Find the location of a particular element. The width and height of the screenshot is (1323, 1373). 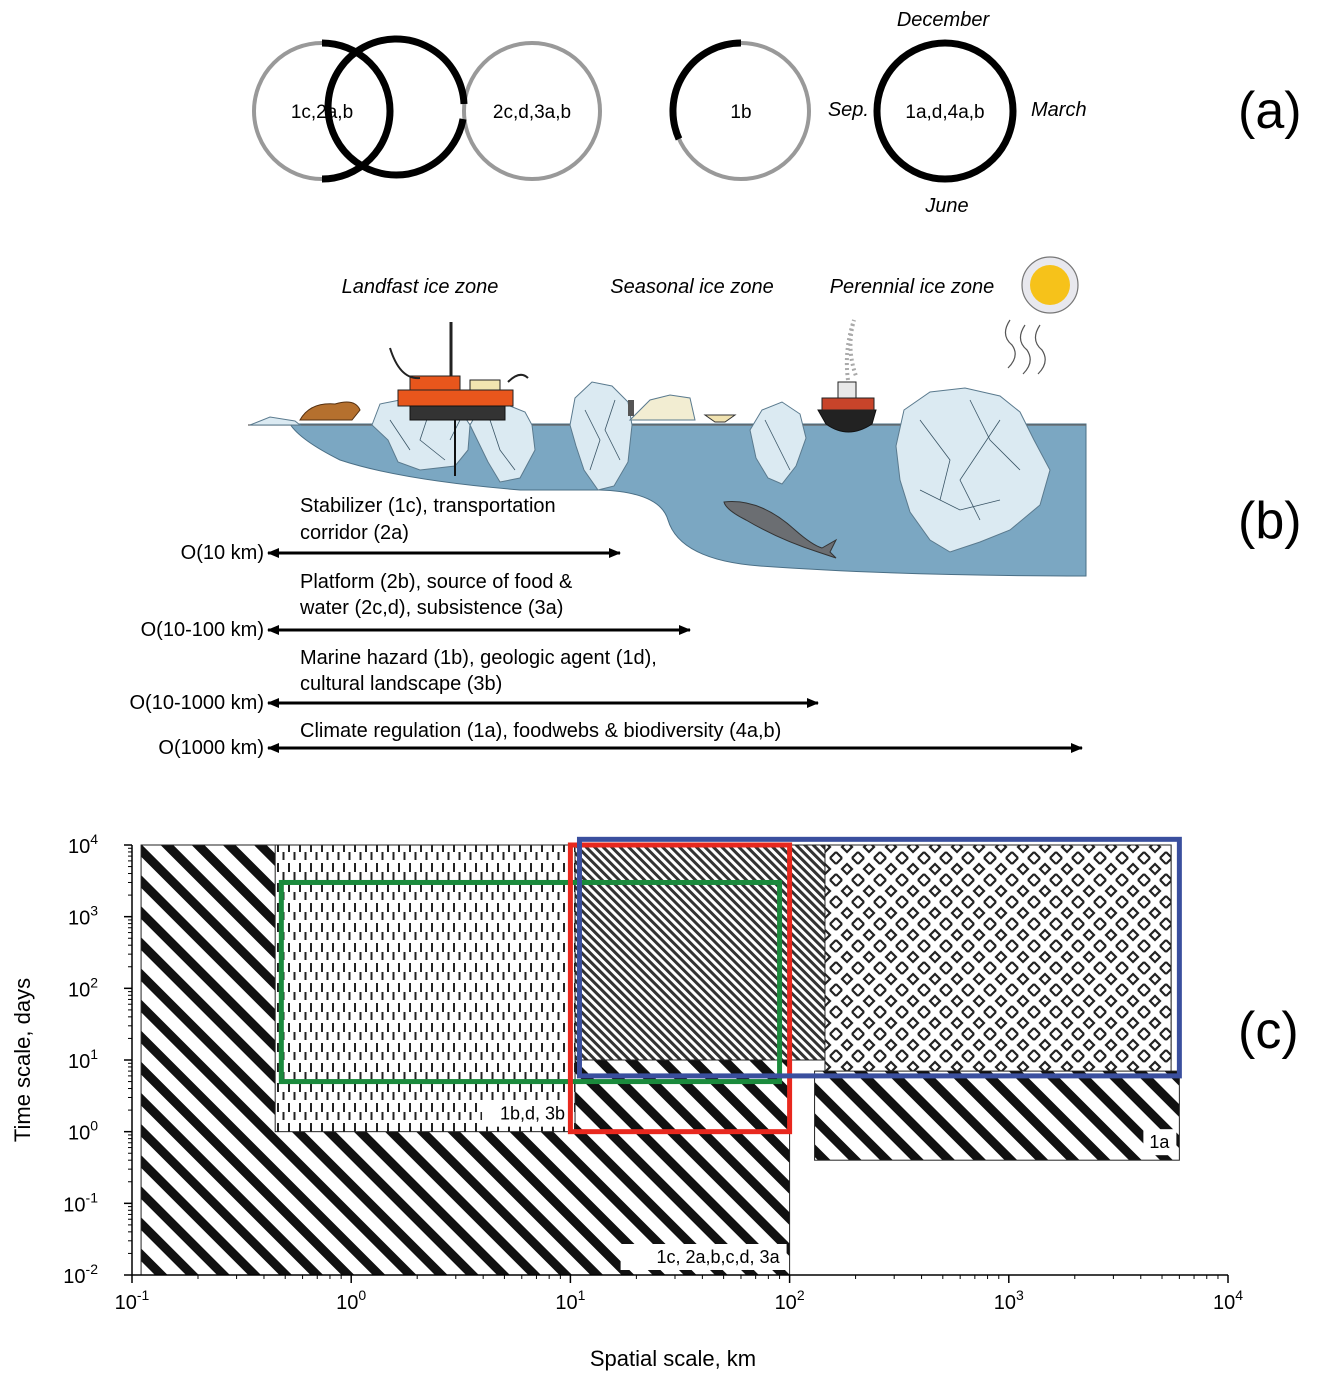

scale-region-2: 1b,d, 3b is located at coordinates (425, 988).